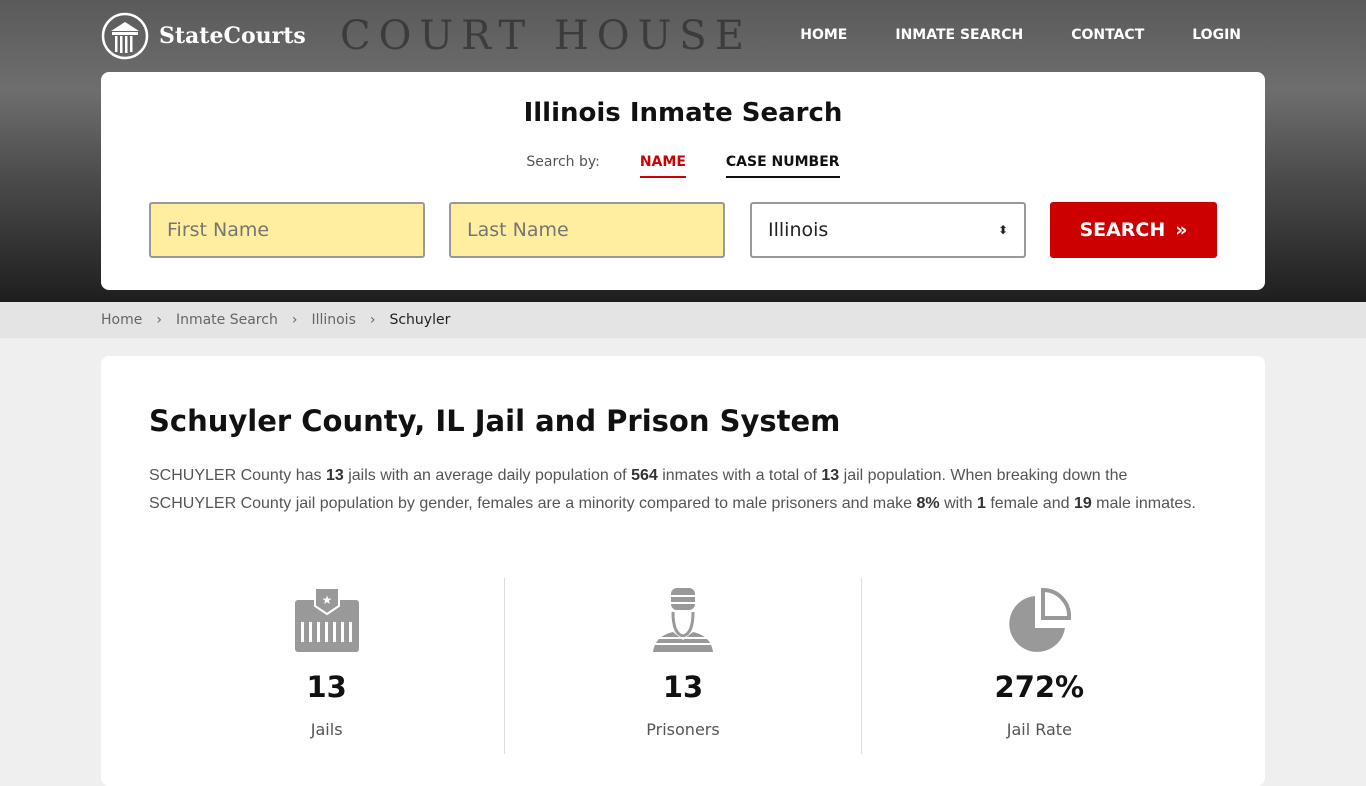 The image size is (1366, 786). Describe the element at coordinates (1216, 35) in the screenshot. I see `nav-login: LOGIN` at that location.